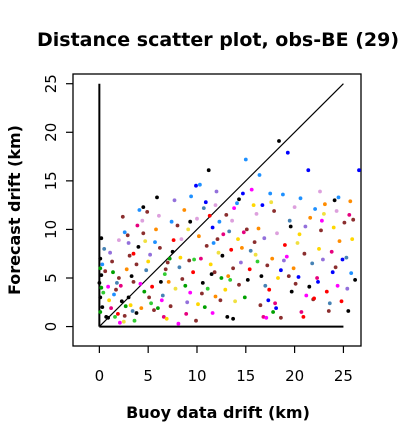  What do you see at coordinates (100, 376) in the screenshot?
I see `x-tick-label: 0` at bounding box center [100, 376].